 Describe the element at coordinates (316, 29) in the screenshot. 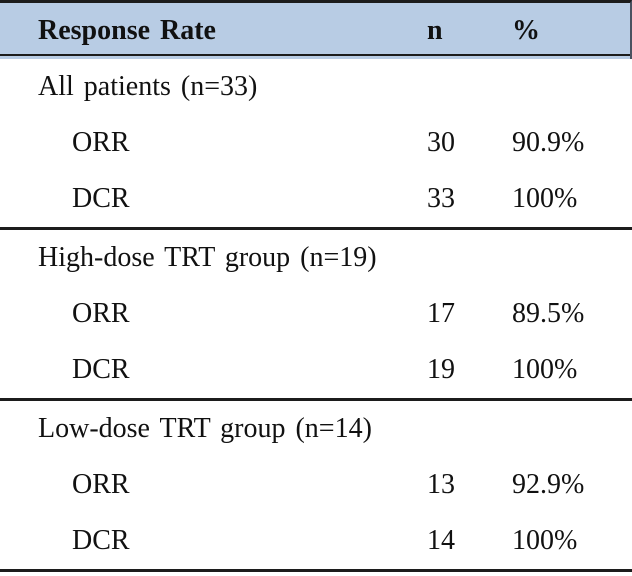

I see `table-header-row: Response Rate n %` at that location.